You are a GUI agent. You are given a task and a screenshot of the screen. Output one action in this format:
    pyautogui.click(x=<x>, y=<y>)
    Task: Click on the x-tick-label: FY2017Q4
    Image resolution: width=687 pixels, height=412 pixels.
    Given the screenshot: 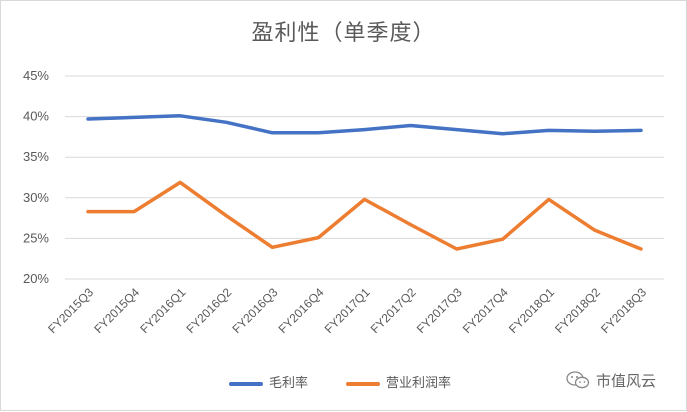 What is the action you would take?
    pyautogui.click(x=485, y=310)
    